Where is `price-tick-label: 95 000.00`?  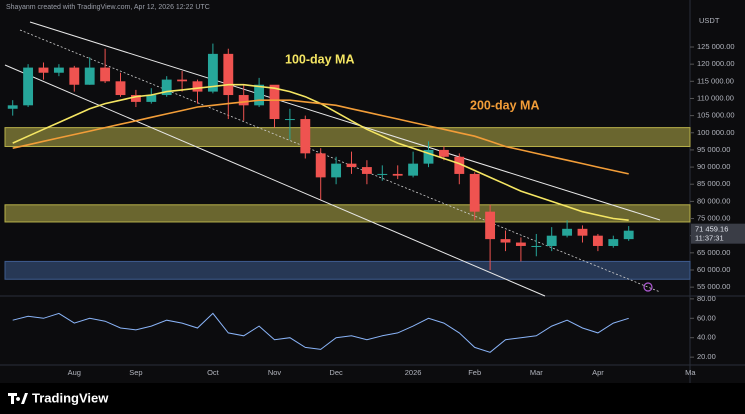 price-tick-label: 95 000.00 is located at coordinates (713, 149).